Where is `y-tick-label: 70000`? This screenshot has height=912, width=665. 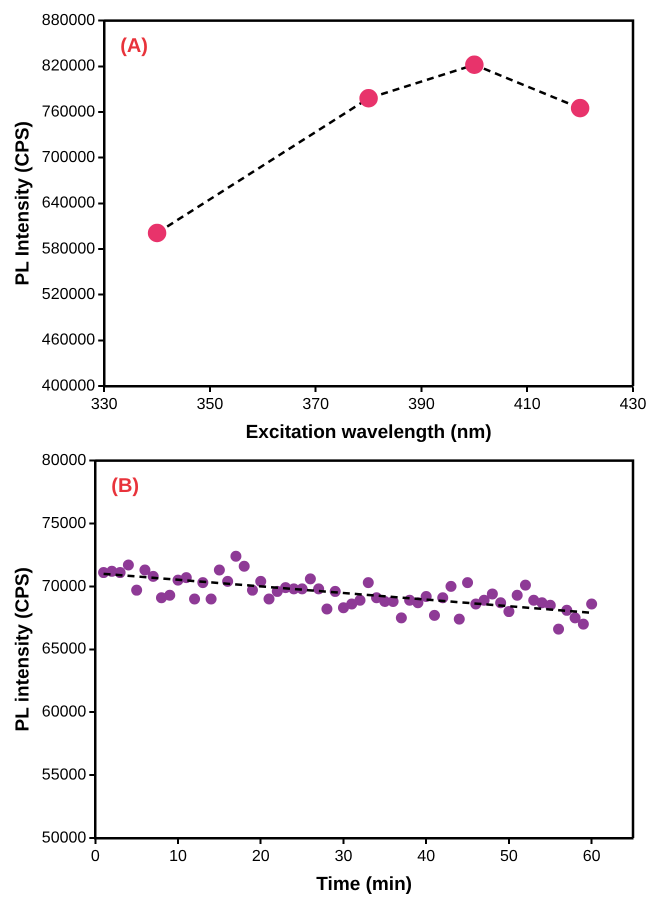
y-tick-label: 70000 is located at coordinates (64, 586).